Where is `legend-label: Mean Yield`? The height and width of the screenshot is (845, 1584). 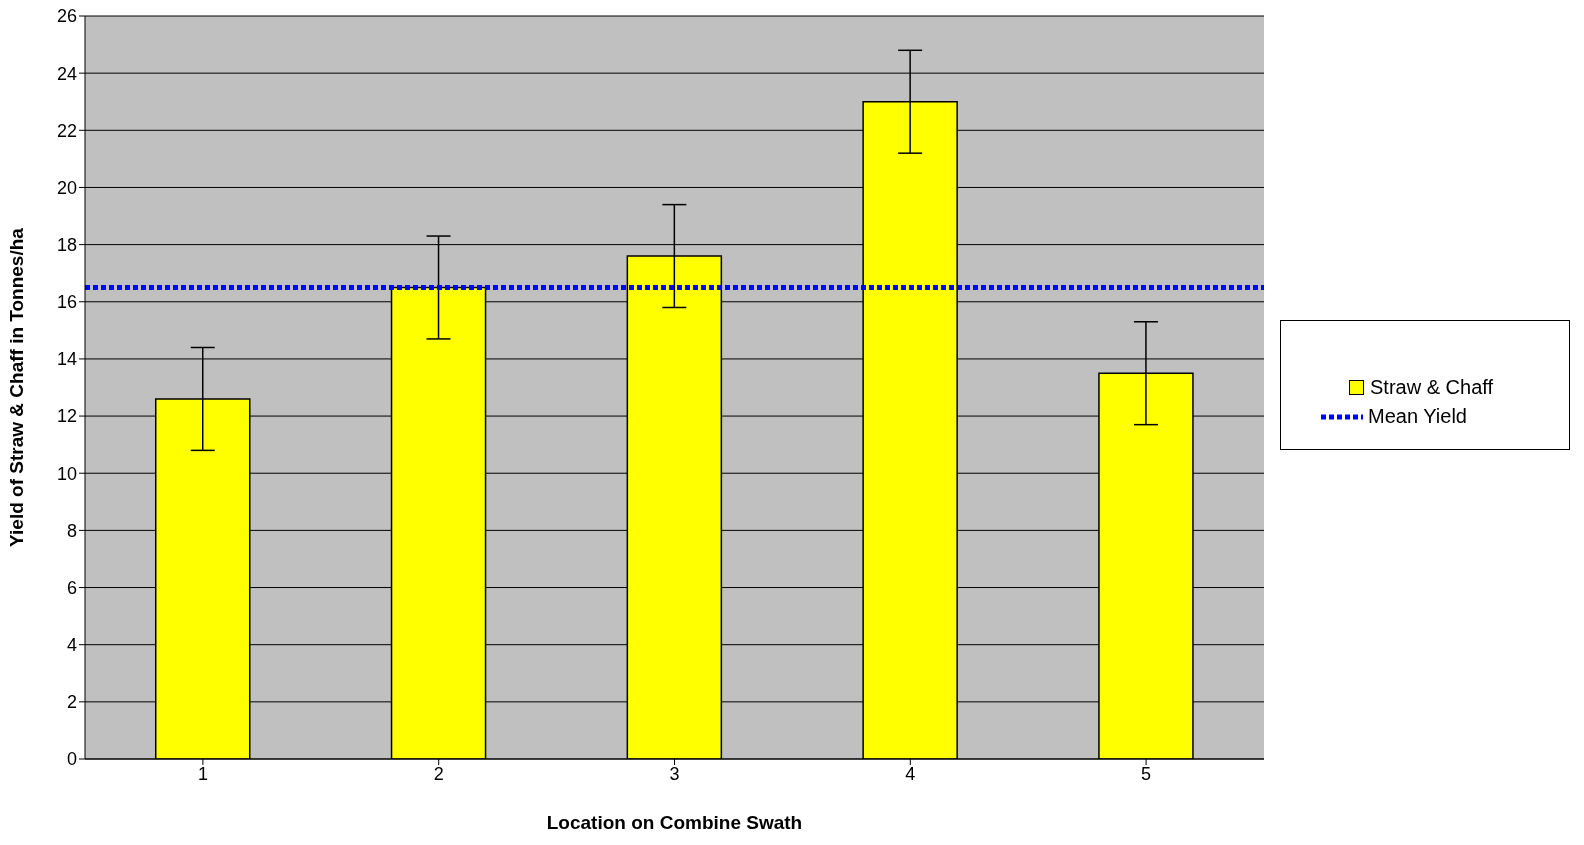 legend-label: Mean Yield is located at coordinates (1417, 416).